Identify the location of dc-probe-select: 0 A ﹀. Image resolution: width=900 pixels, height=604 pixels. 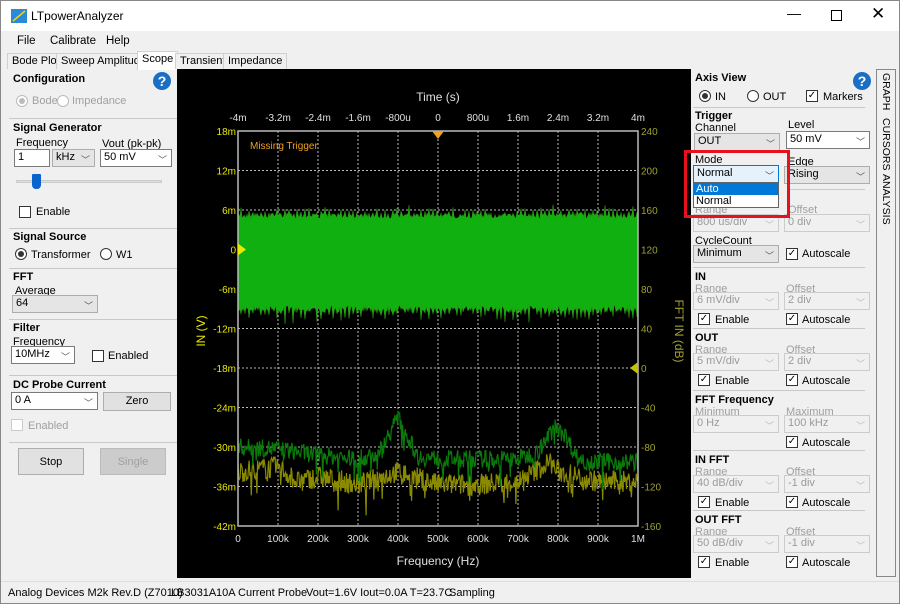
(54, 401).